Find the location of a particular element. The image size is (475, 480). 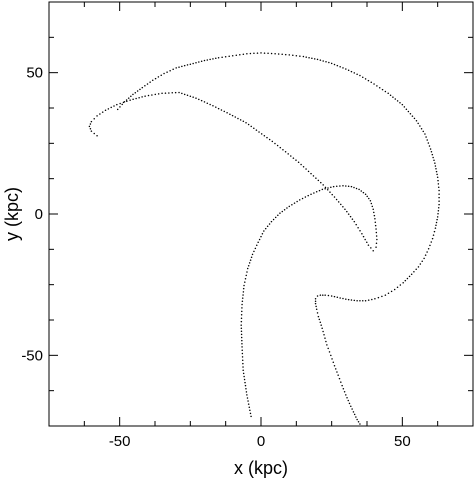

y-tick-label: 50 is located at coordinates (34, 73).